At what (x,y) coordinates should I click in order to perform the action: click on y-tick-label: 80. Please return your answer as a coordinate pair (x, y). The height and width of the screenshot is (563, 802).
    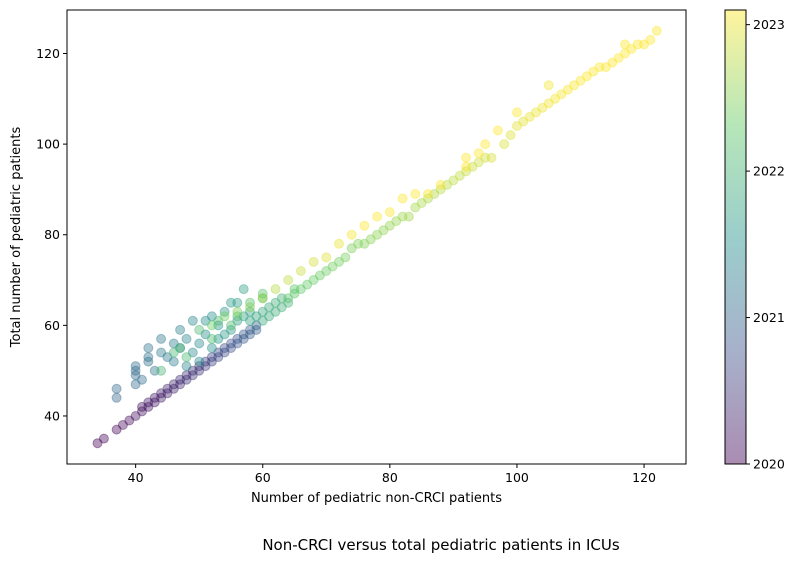
    Looking at the image, I should click on (52, 234).